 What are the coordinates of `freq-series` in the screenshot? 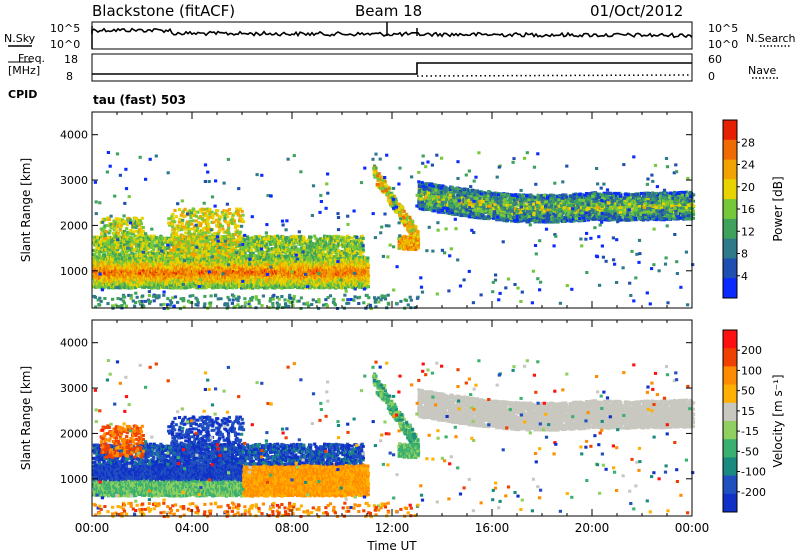 It's located at (392, 68).